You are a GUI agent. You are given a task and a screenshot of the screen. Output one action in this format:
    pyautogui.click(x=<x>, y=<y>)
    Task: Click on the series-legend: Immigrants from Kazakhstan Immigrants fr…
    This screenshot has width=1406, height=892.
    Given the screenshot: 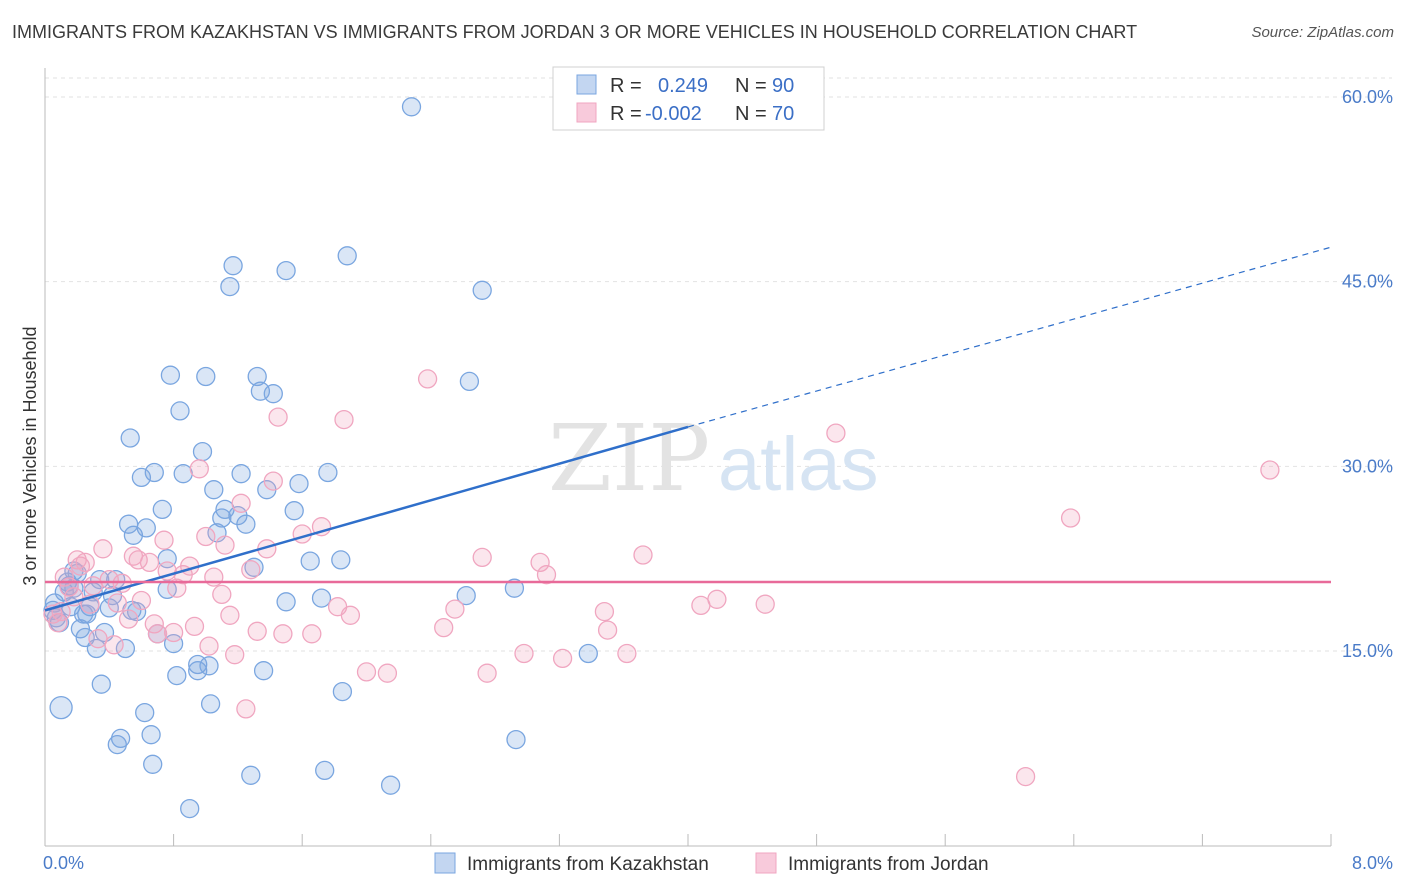 What is the action you would take?
    pyautogui.click(x=711, y=863)
    